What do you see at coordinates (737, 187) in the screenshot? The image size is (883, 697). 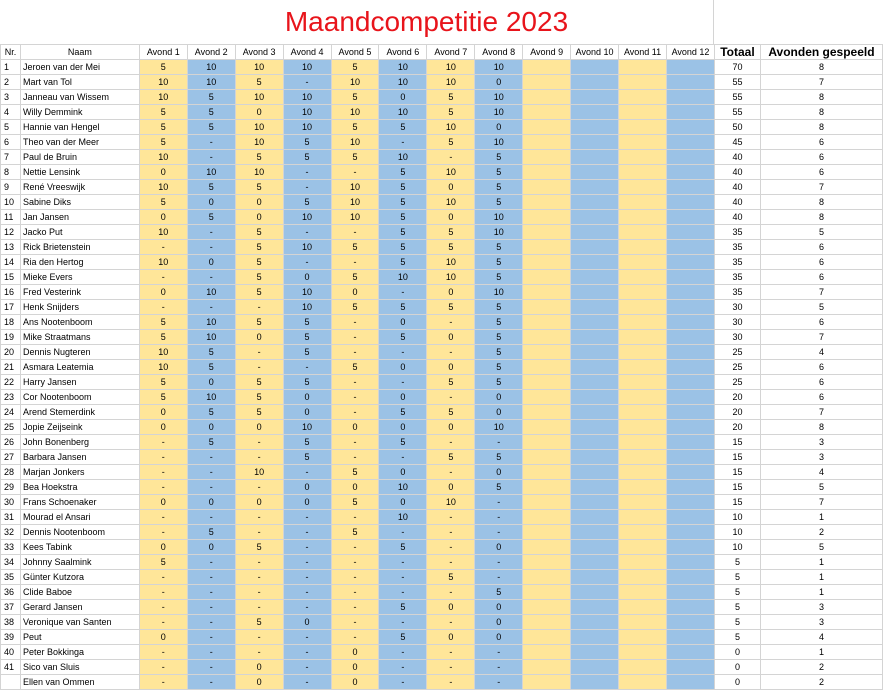 I see `total-cell: 40` at bounding box center [737, 187].